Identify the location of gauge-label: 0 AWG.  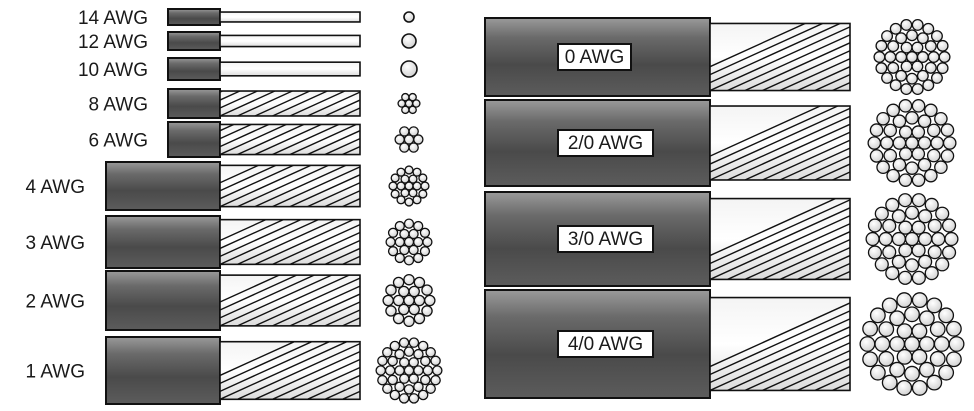
(594, 57).